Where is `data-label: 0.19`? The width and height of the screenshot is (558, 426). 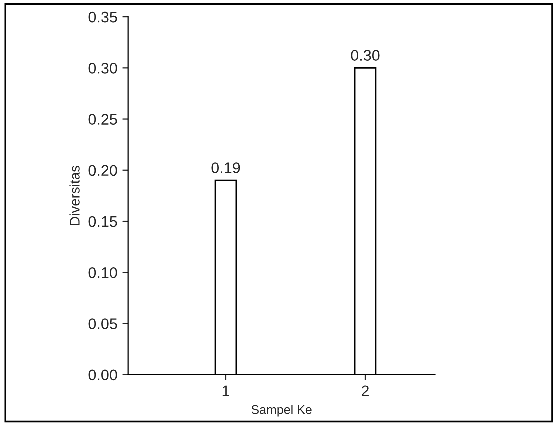 data-label: 0.19 is located at coordinates (226, 168).